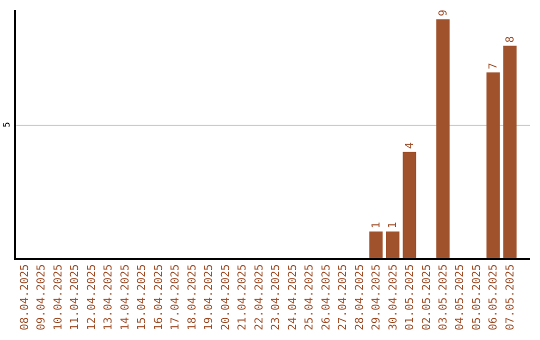 This screenshot has height=340, width=540. Describe the element at coordinates (443, 13) in the screenshot. I see `data-label: 9` at that location.